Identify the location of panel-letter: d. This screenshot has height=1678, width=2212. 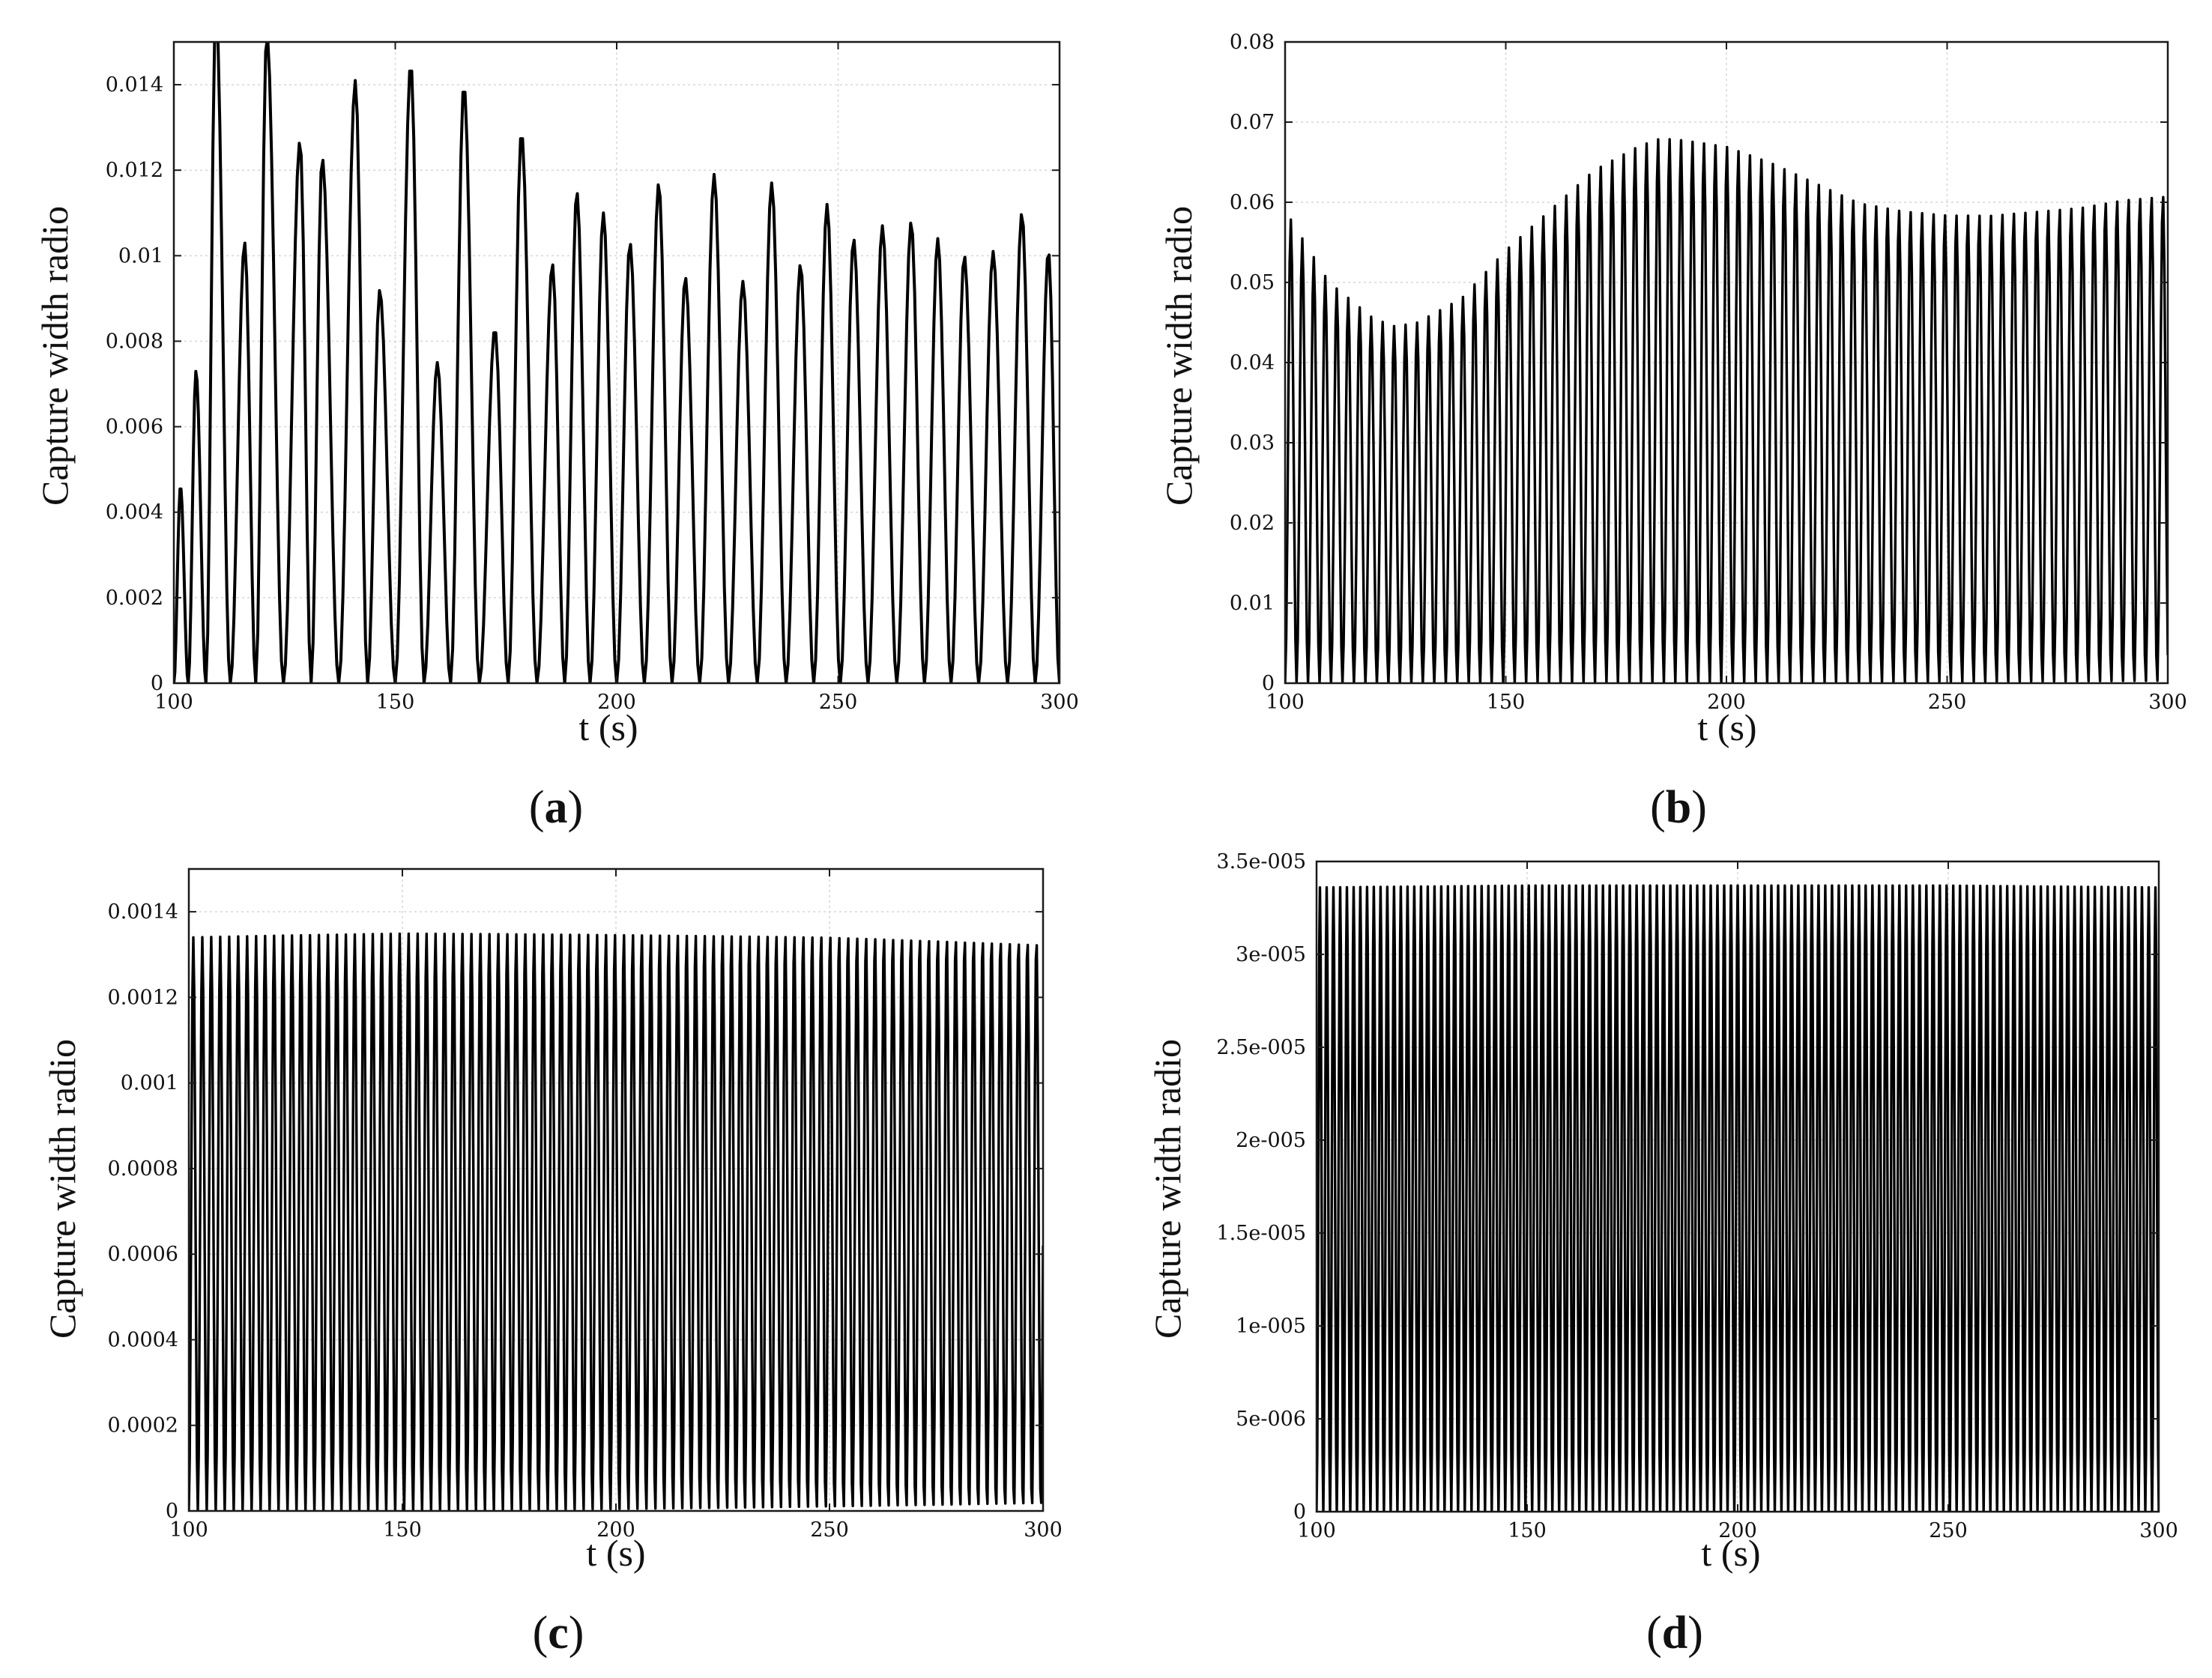
(1675, 1633).